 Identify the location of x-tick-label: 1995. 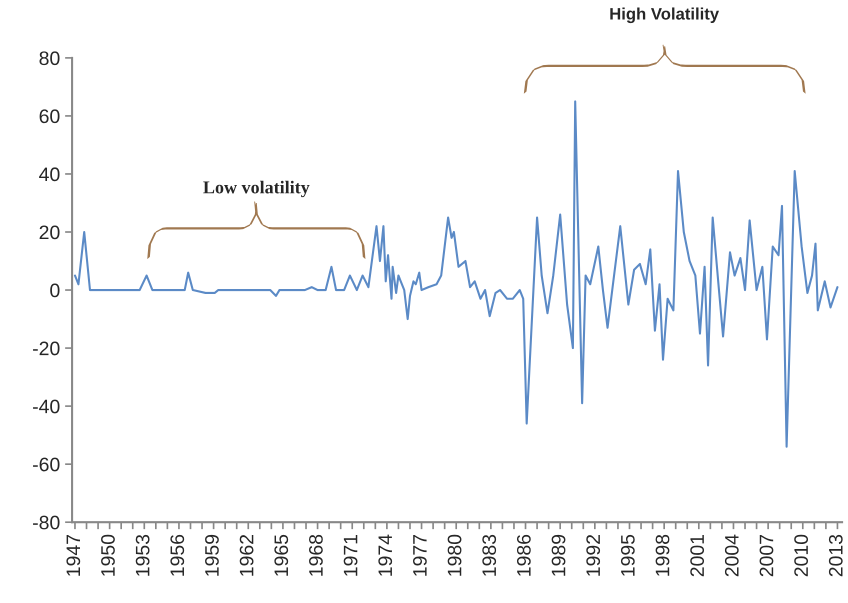
(627, 555).